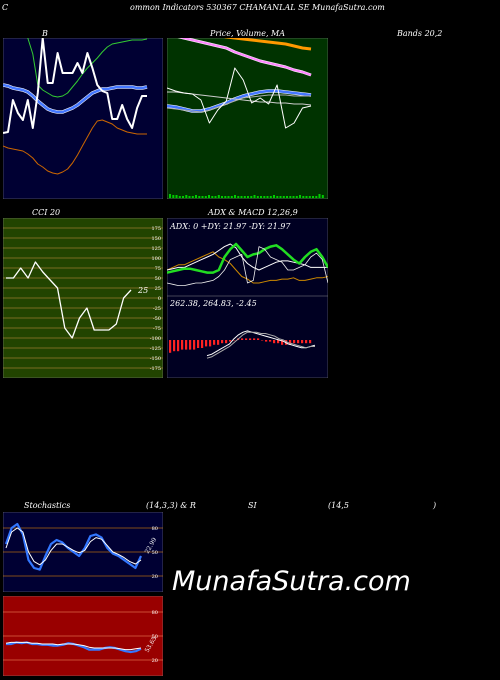  I want to click on bollinger-chart, so click(83, 118).